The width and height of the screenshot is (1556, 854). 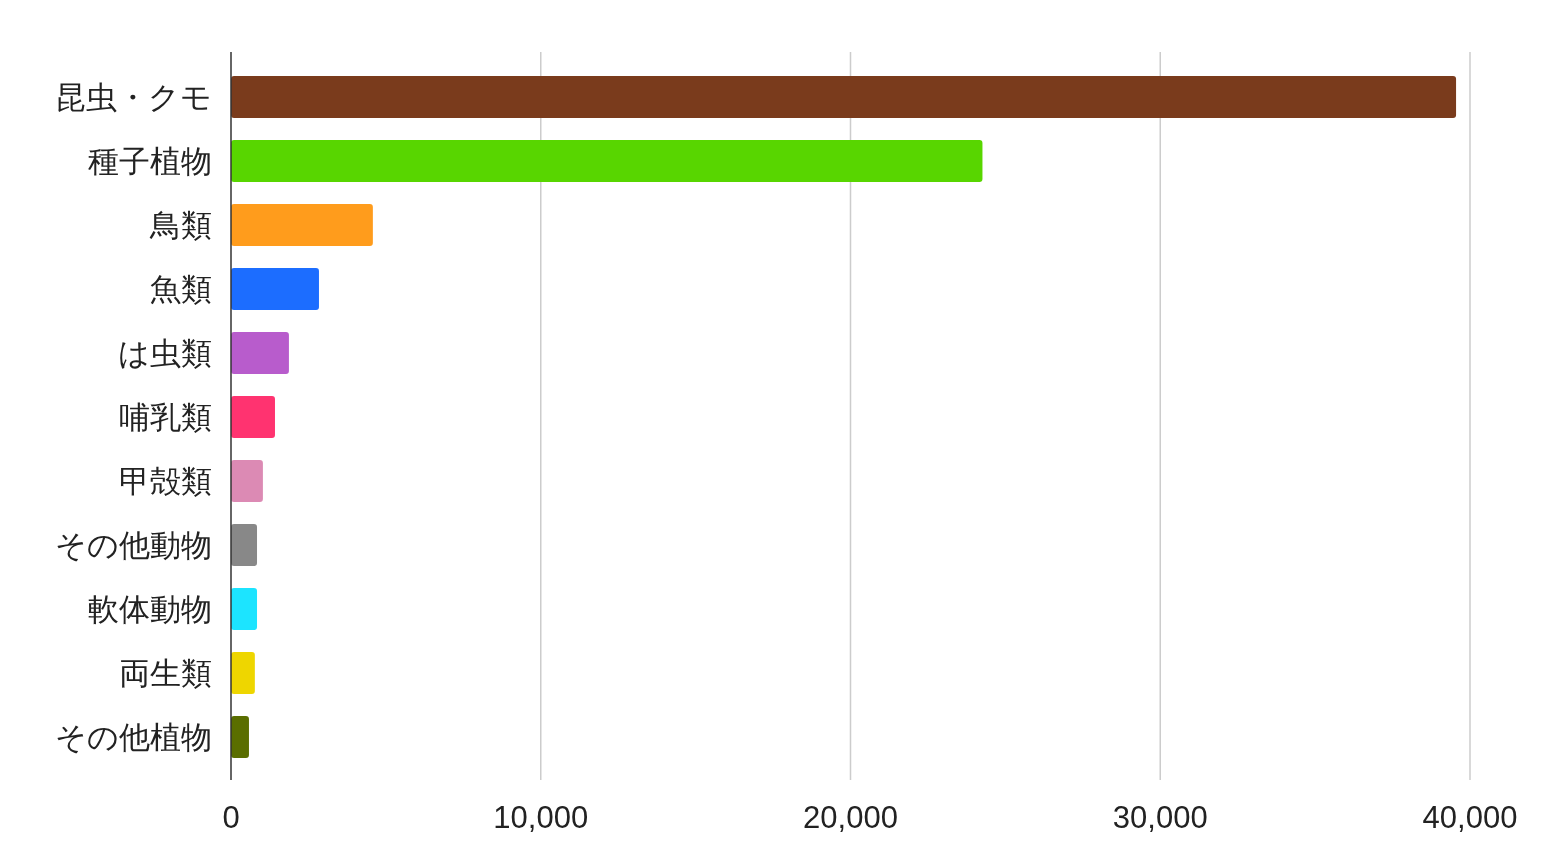 What do you see at coordinates (165, 353) in the screenshot?
I see `y-tick-label: は虫類` at bounding box center [165, 353].